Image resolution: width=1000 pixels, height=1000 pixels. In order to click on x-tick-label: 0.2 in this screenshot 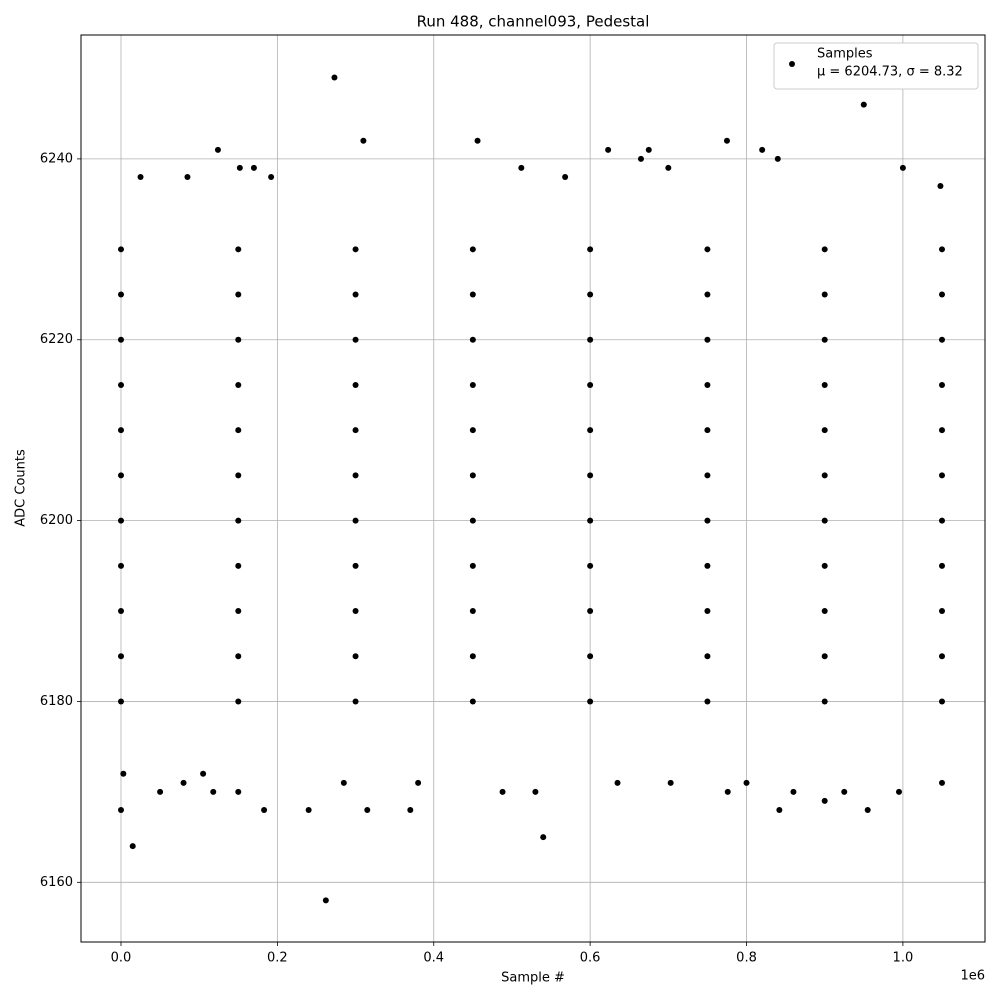, I will do `click(277, 958)`.